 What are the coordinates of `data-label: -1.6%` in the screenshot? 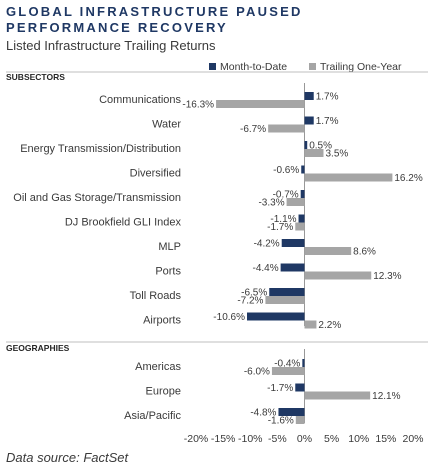 It's located at (281, 421).